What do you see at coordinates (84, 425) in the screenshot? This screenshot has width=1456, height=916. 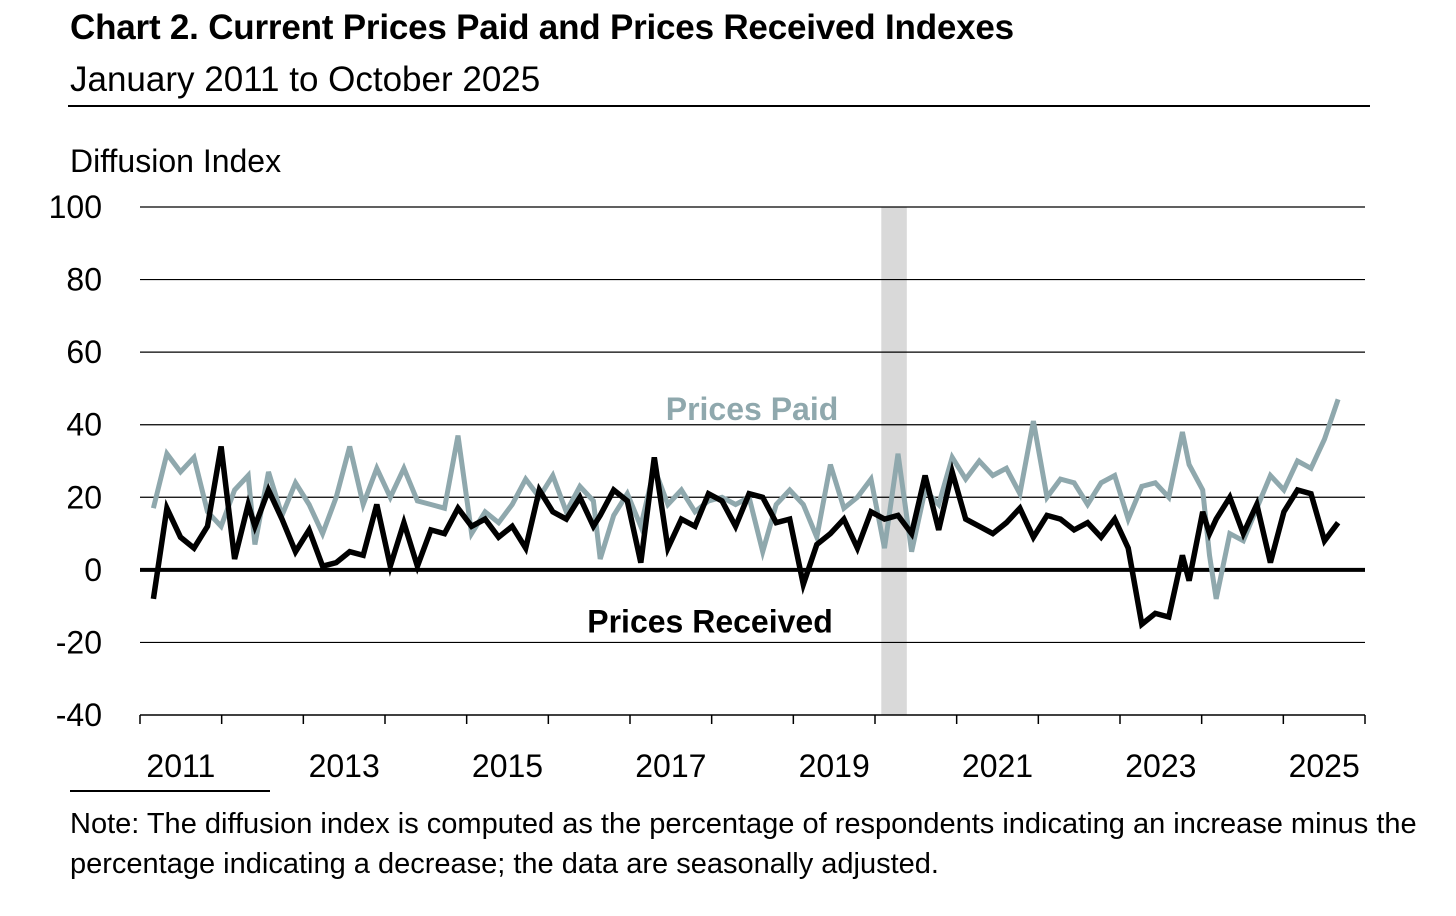 I see `y-tick-label: 40` at bounding box center [84, 425].